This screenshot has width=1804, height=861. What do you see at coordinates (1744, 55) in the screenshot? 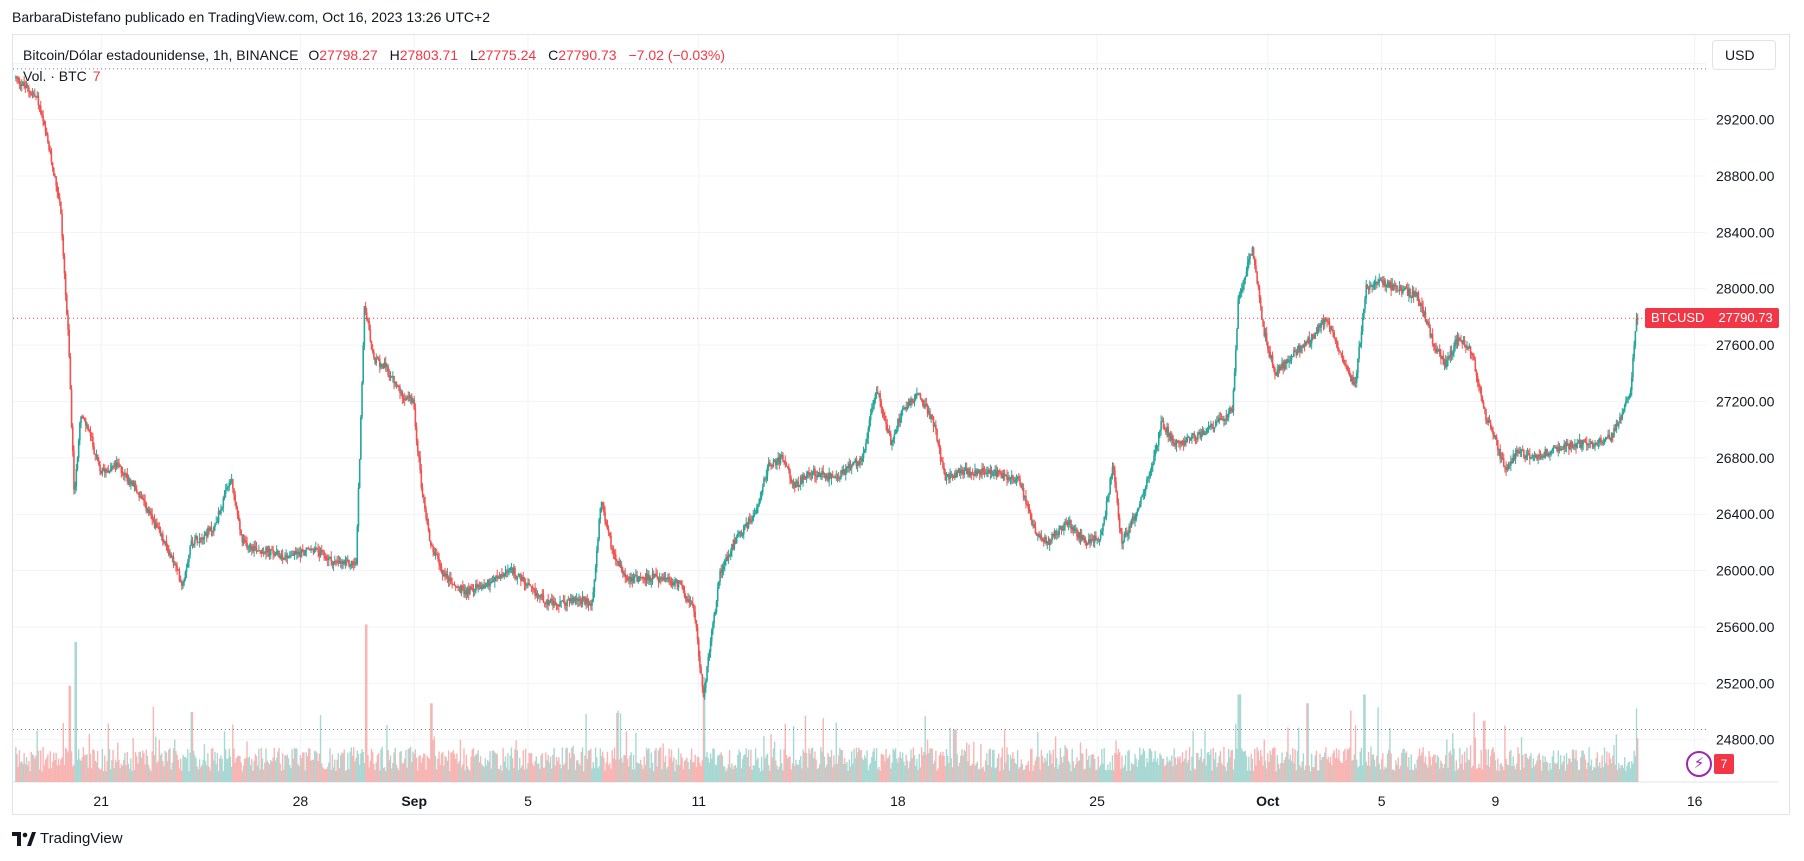
I see `currency-button: USD` at bounding box center [1744, 55].